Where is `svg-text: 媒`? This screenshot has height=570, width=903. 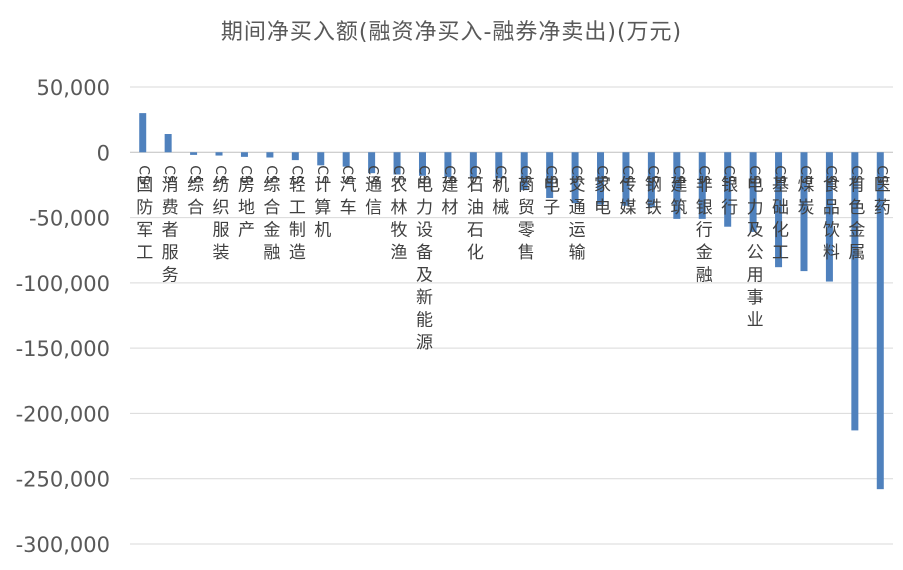 svg-text: 媒 is located at coordinates (627, 208).